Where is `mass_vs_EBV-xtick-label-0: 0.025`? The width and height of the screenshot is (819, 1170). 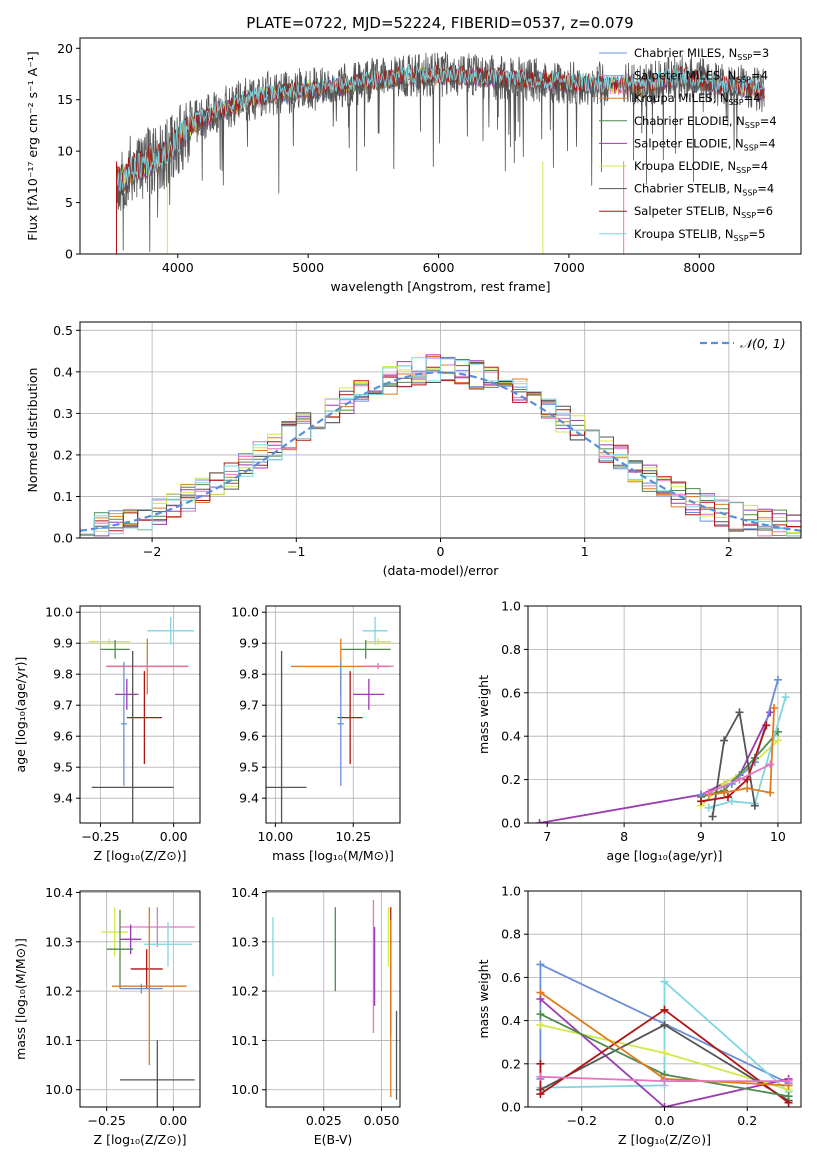
mass_vs_EBV-xtick-label-0: 0.025 is located at coordinates (324, 1120).